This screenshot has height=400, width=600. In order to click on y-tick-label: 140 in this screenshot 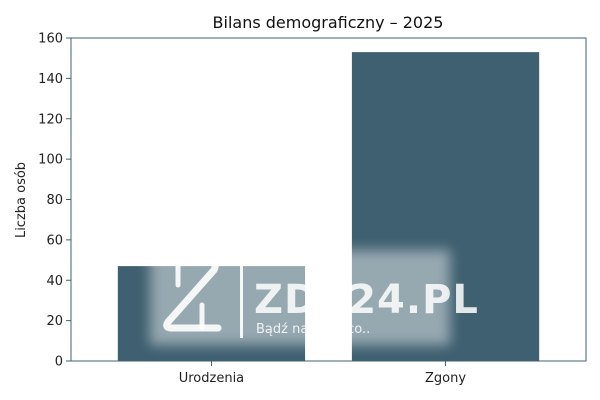, I will do `click(50, 79)`.